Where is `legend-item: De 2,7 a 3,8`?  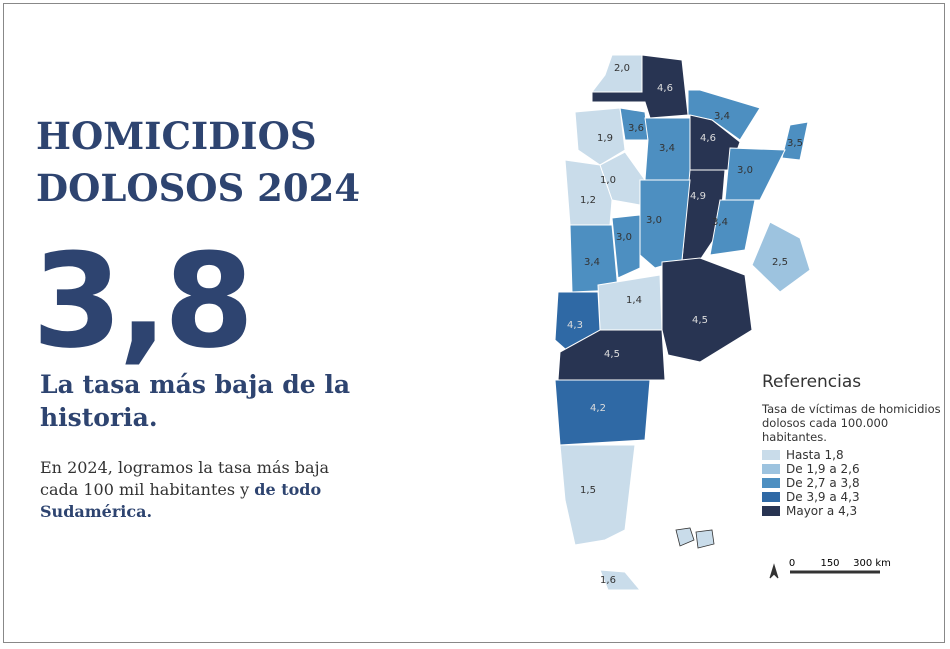 legend-item: De 2,7 a 3,8 is located at coordinates (852, 483).